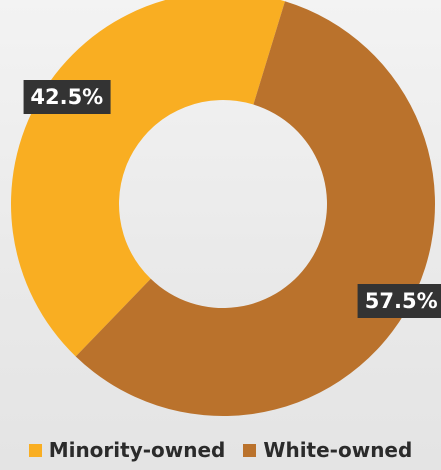  Describe the element at coordinates (35, 450) in the screenshot. I see `legend-swatch-minority-owned` at that location.